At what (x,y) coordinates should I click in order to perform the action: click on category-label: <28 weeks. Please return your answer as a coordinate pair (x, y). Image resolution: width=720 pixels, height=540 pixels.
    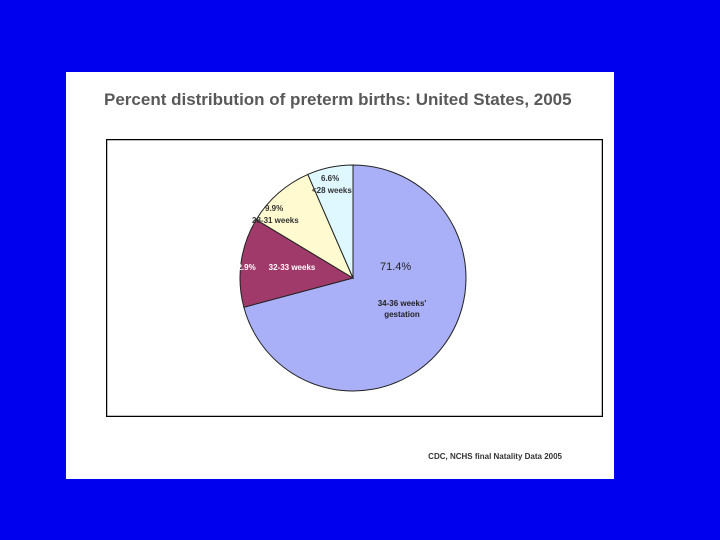
    Looking at the image, I should click on (332, 190).